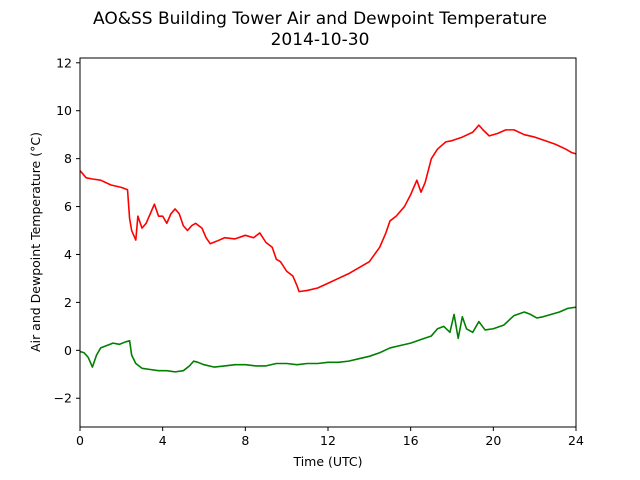  What do you see at coordinates (68, 254) in the screenshot?
I see `y-tick-label: 4` at bounding box center [68, 254].